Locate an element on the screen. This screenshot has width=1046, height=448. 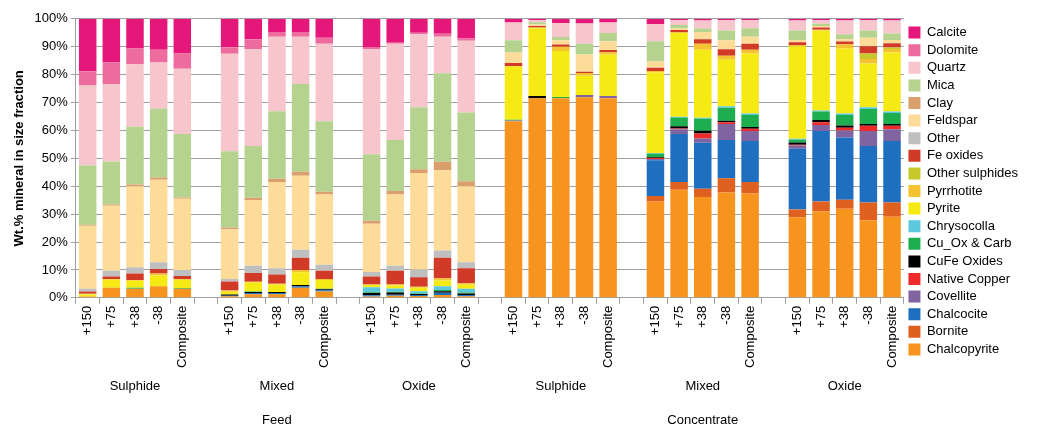
legend-label: Chalcopyrite is located at coordinates (963, 348).